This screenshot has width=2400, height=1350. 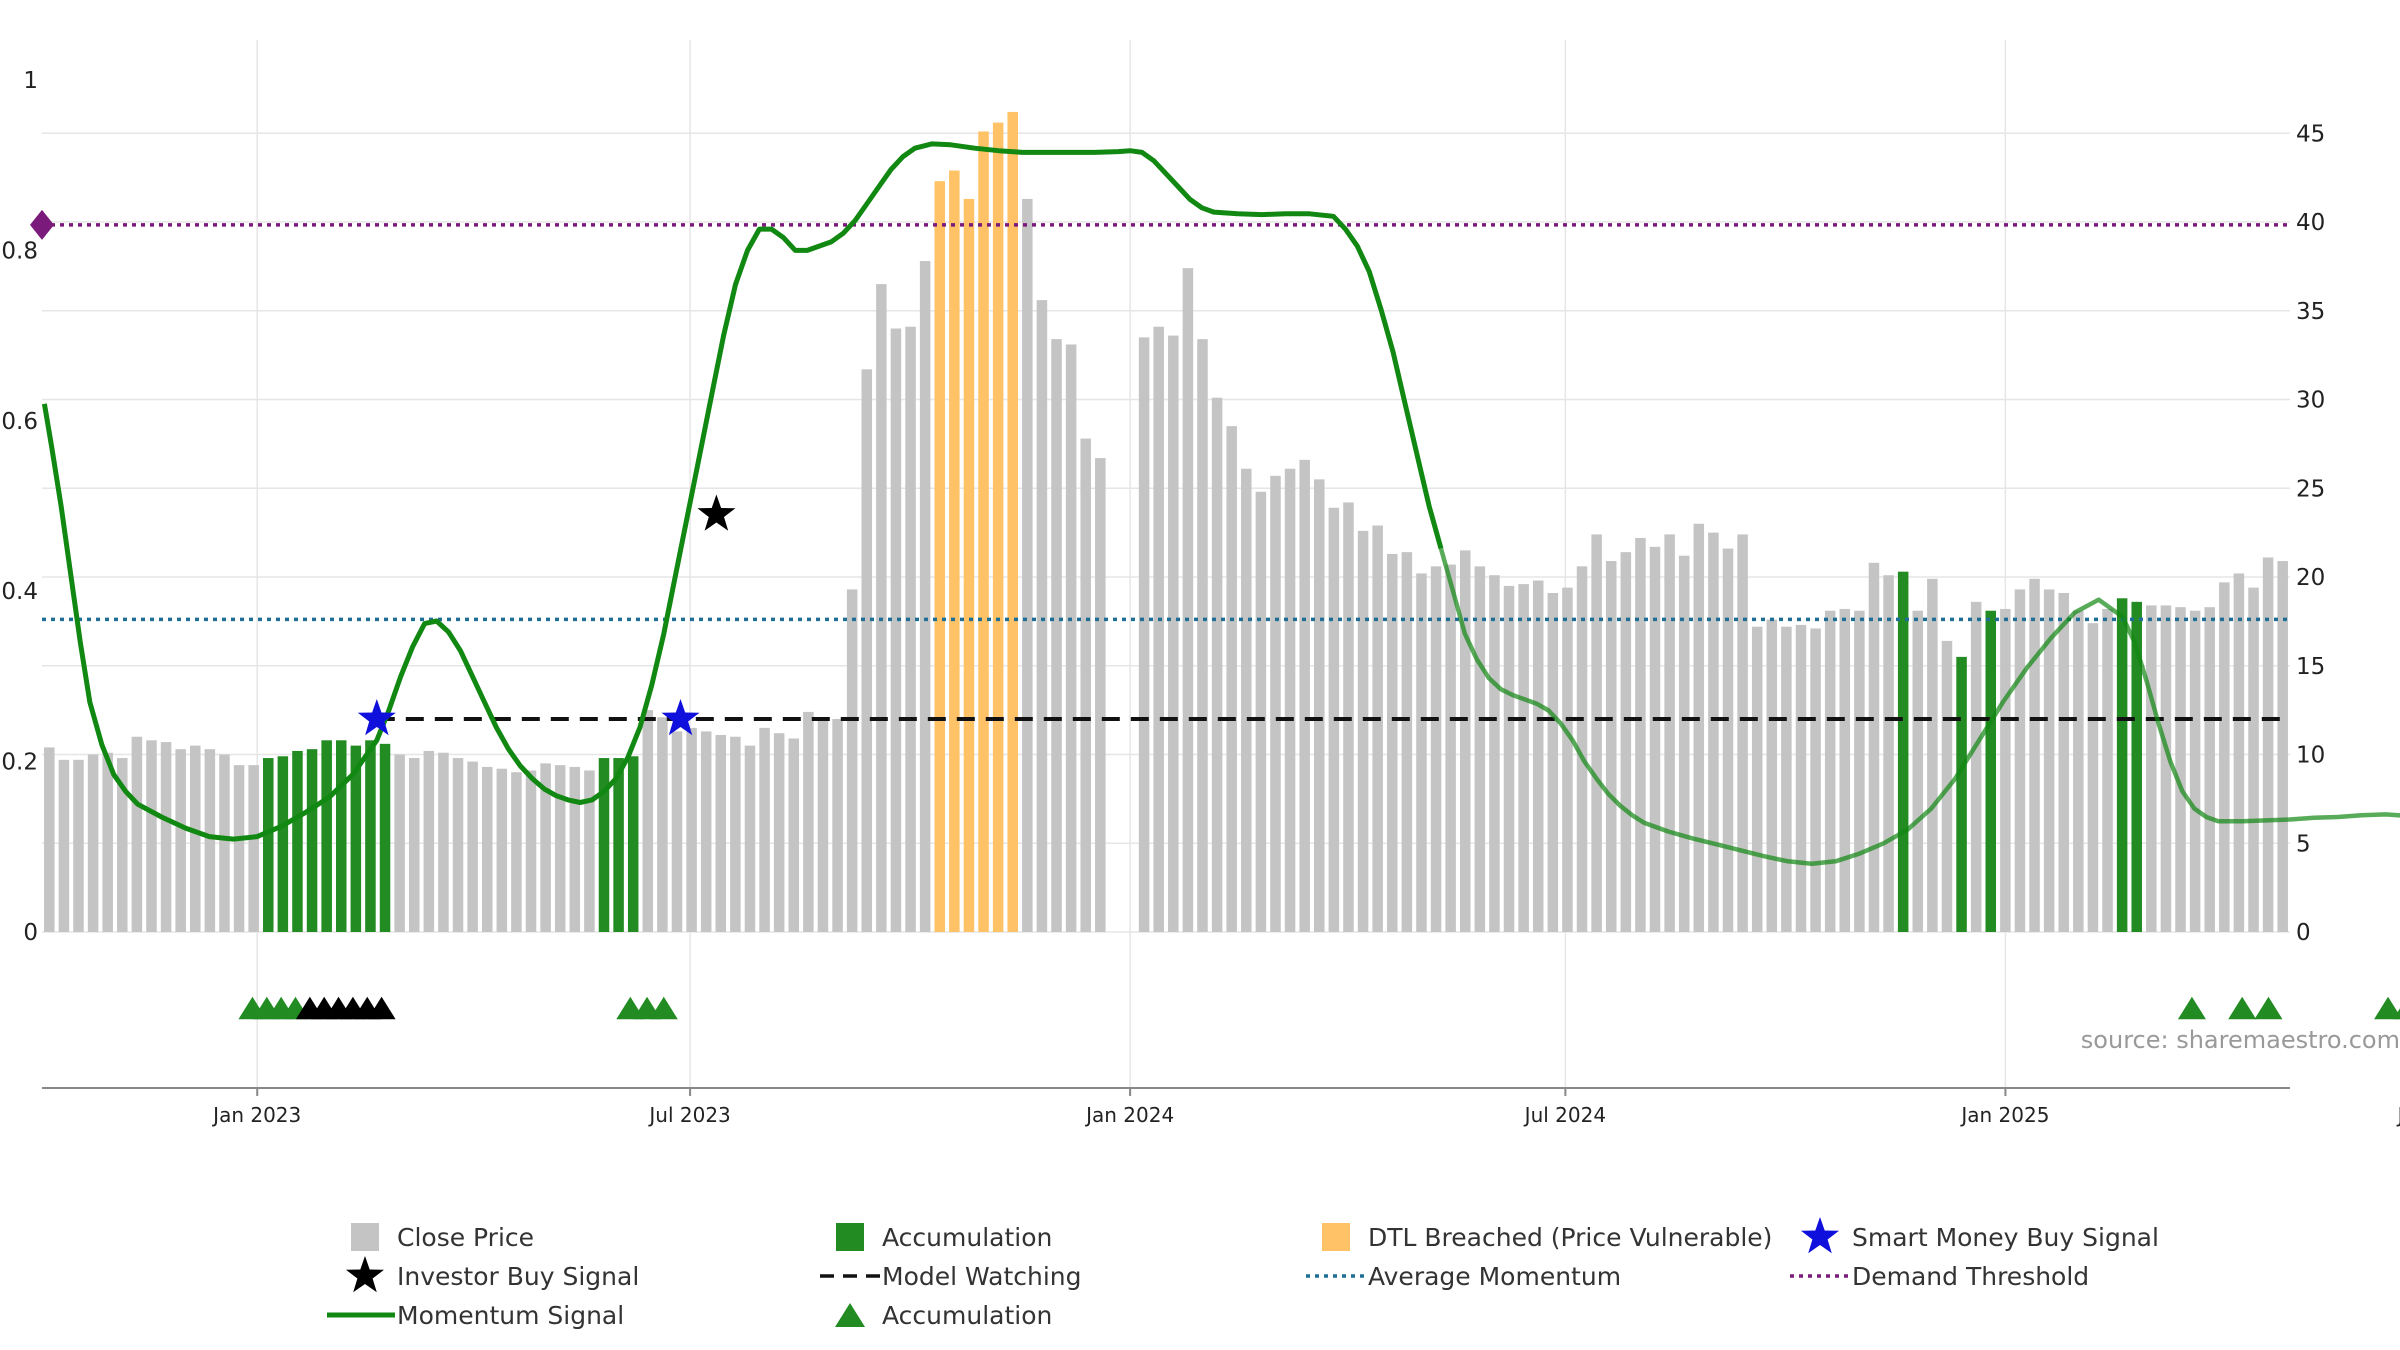 What do you see at coordinates (19, 763) in the screenshot?
I see `left-tick-label: 0.2` at bounding box center [19, 763].